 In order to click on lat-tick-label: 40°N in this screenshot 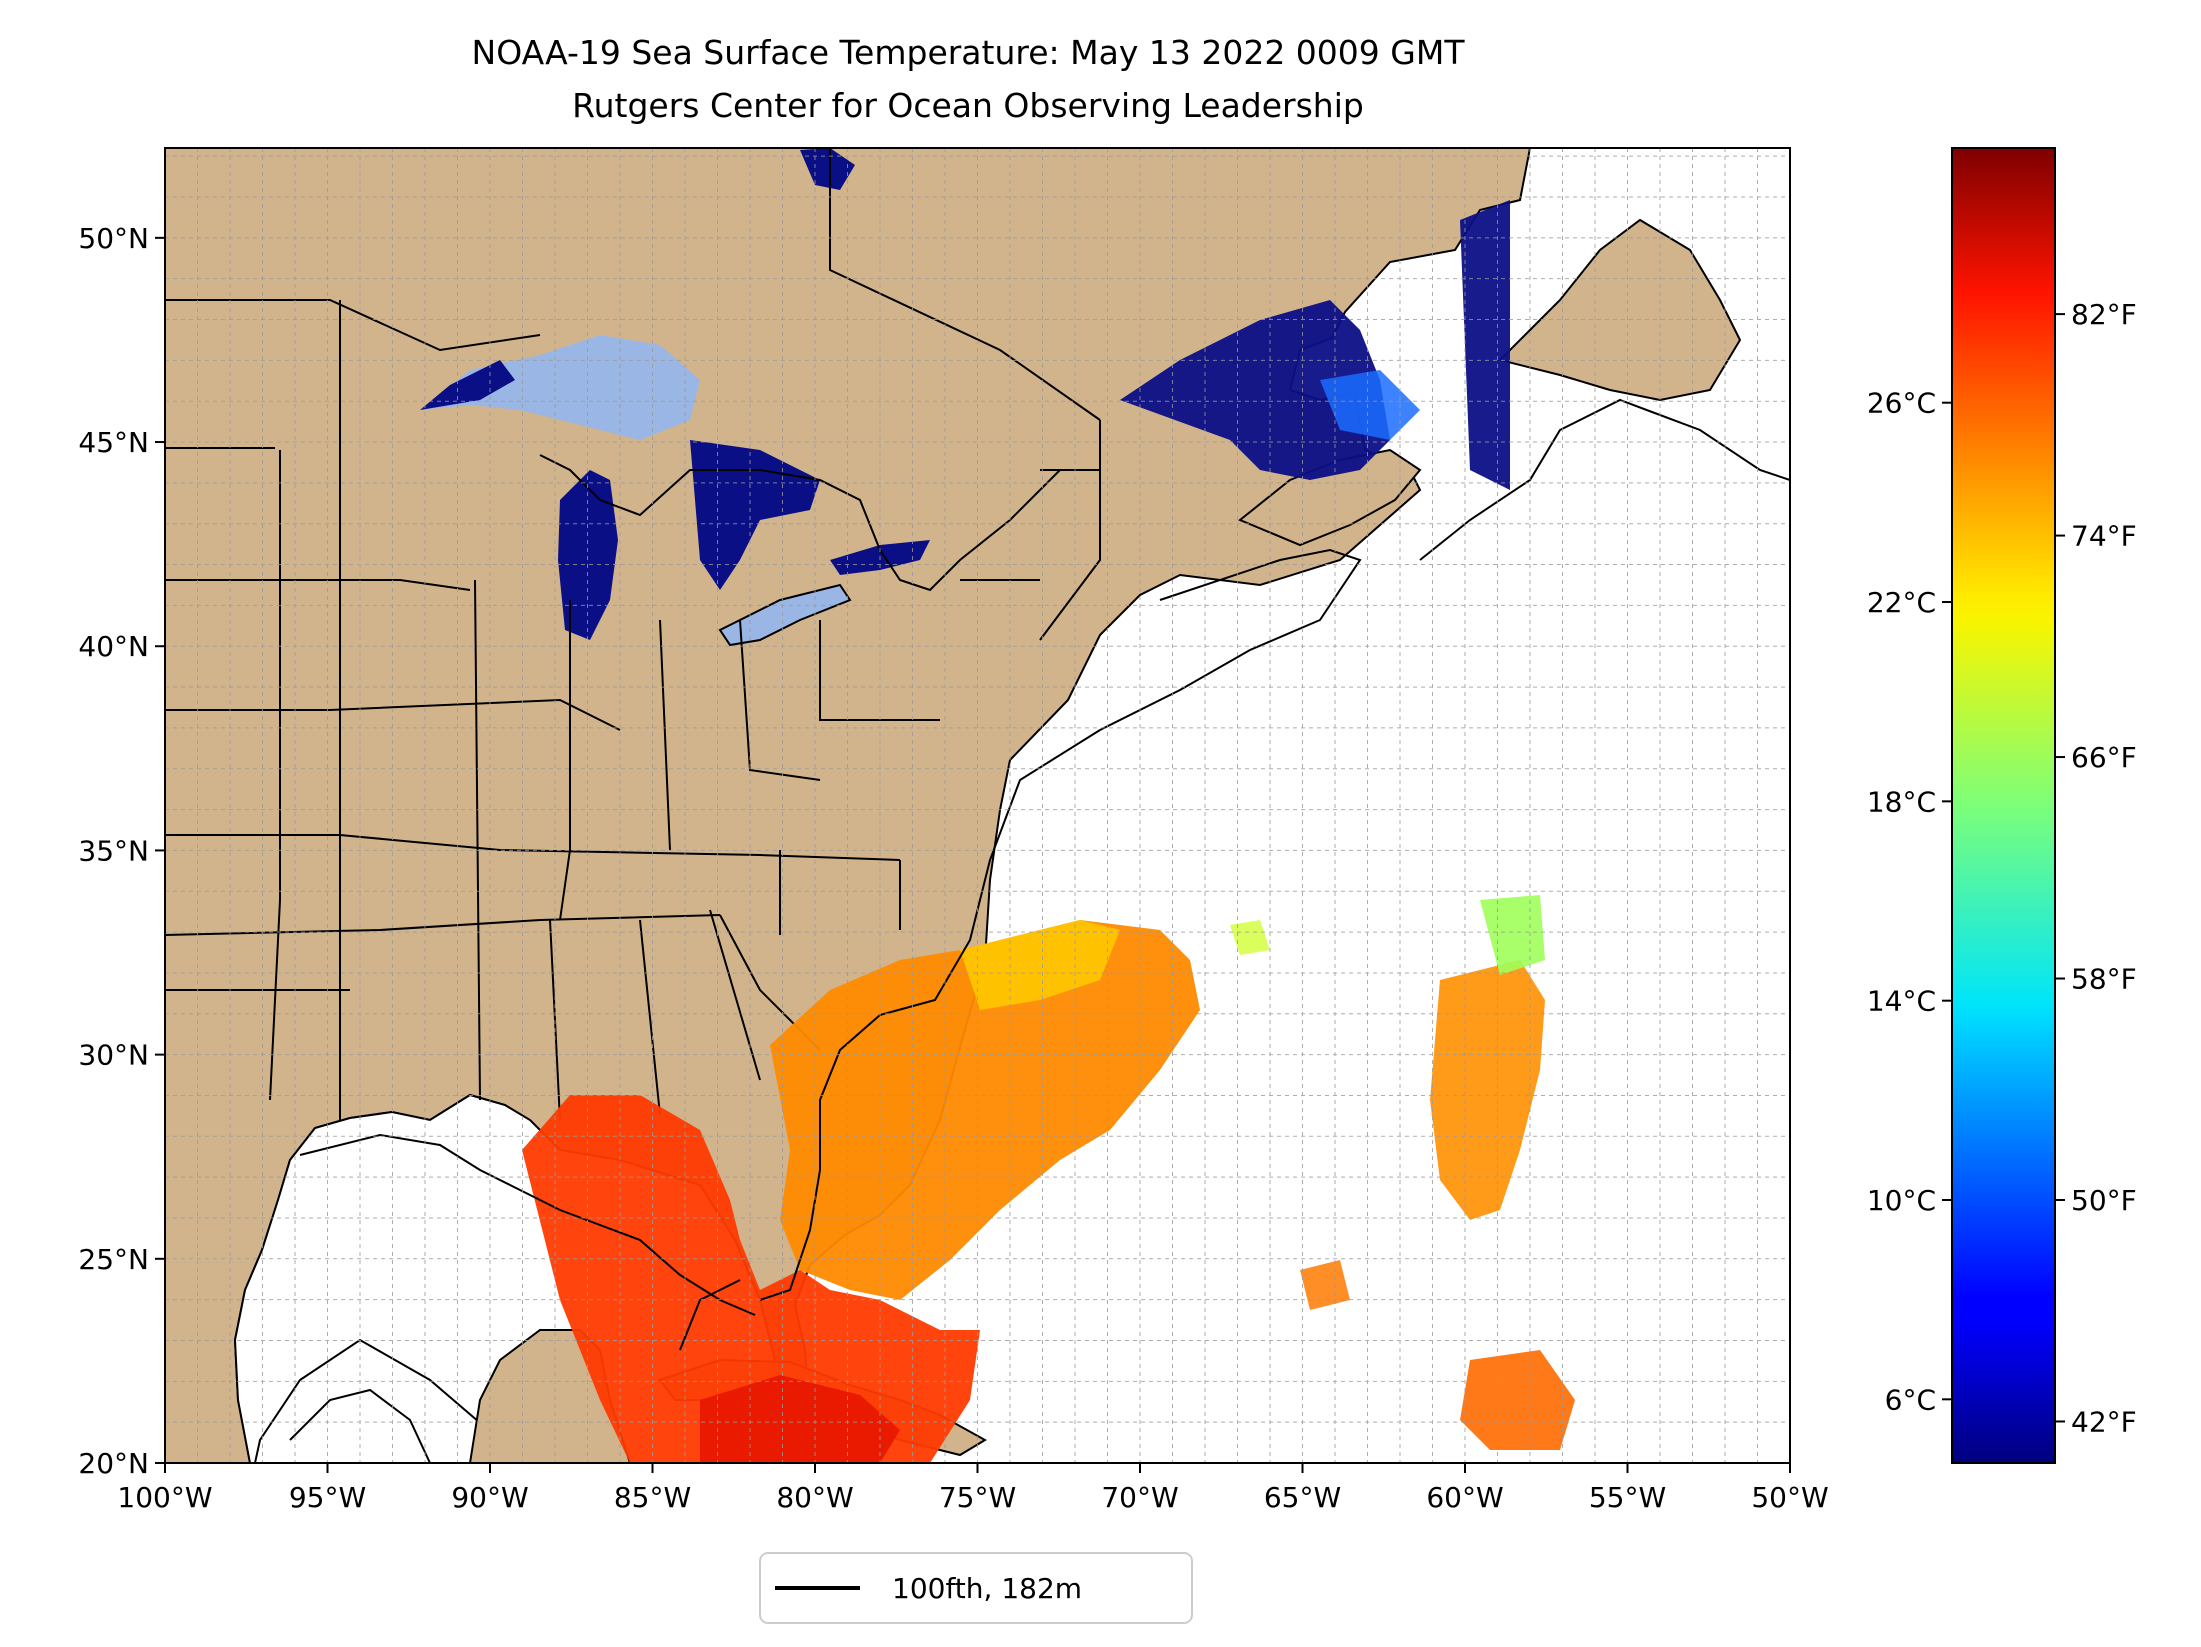, I will do `click(113, 646)`.